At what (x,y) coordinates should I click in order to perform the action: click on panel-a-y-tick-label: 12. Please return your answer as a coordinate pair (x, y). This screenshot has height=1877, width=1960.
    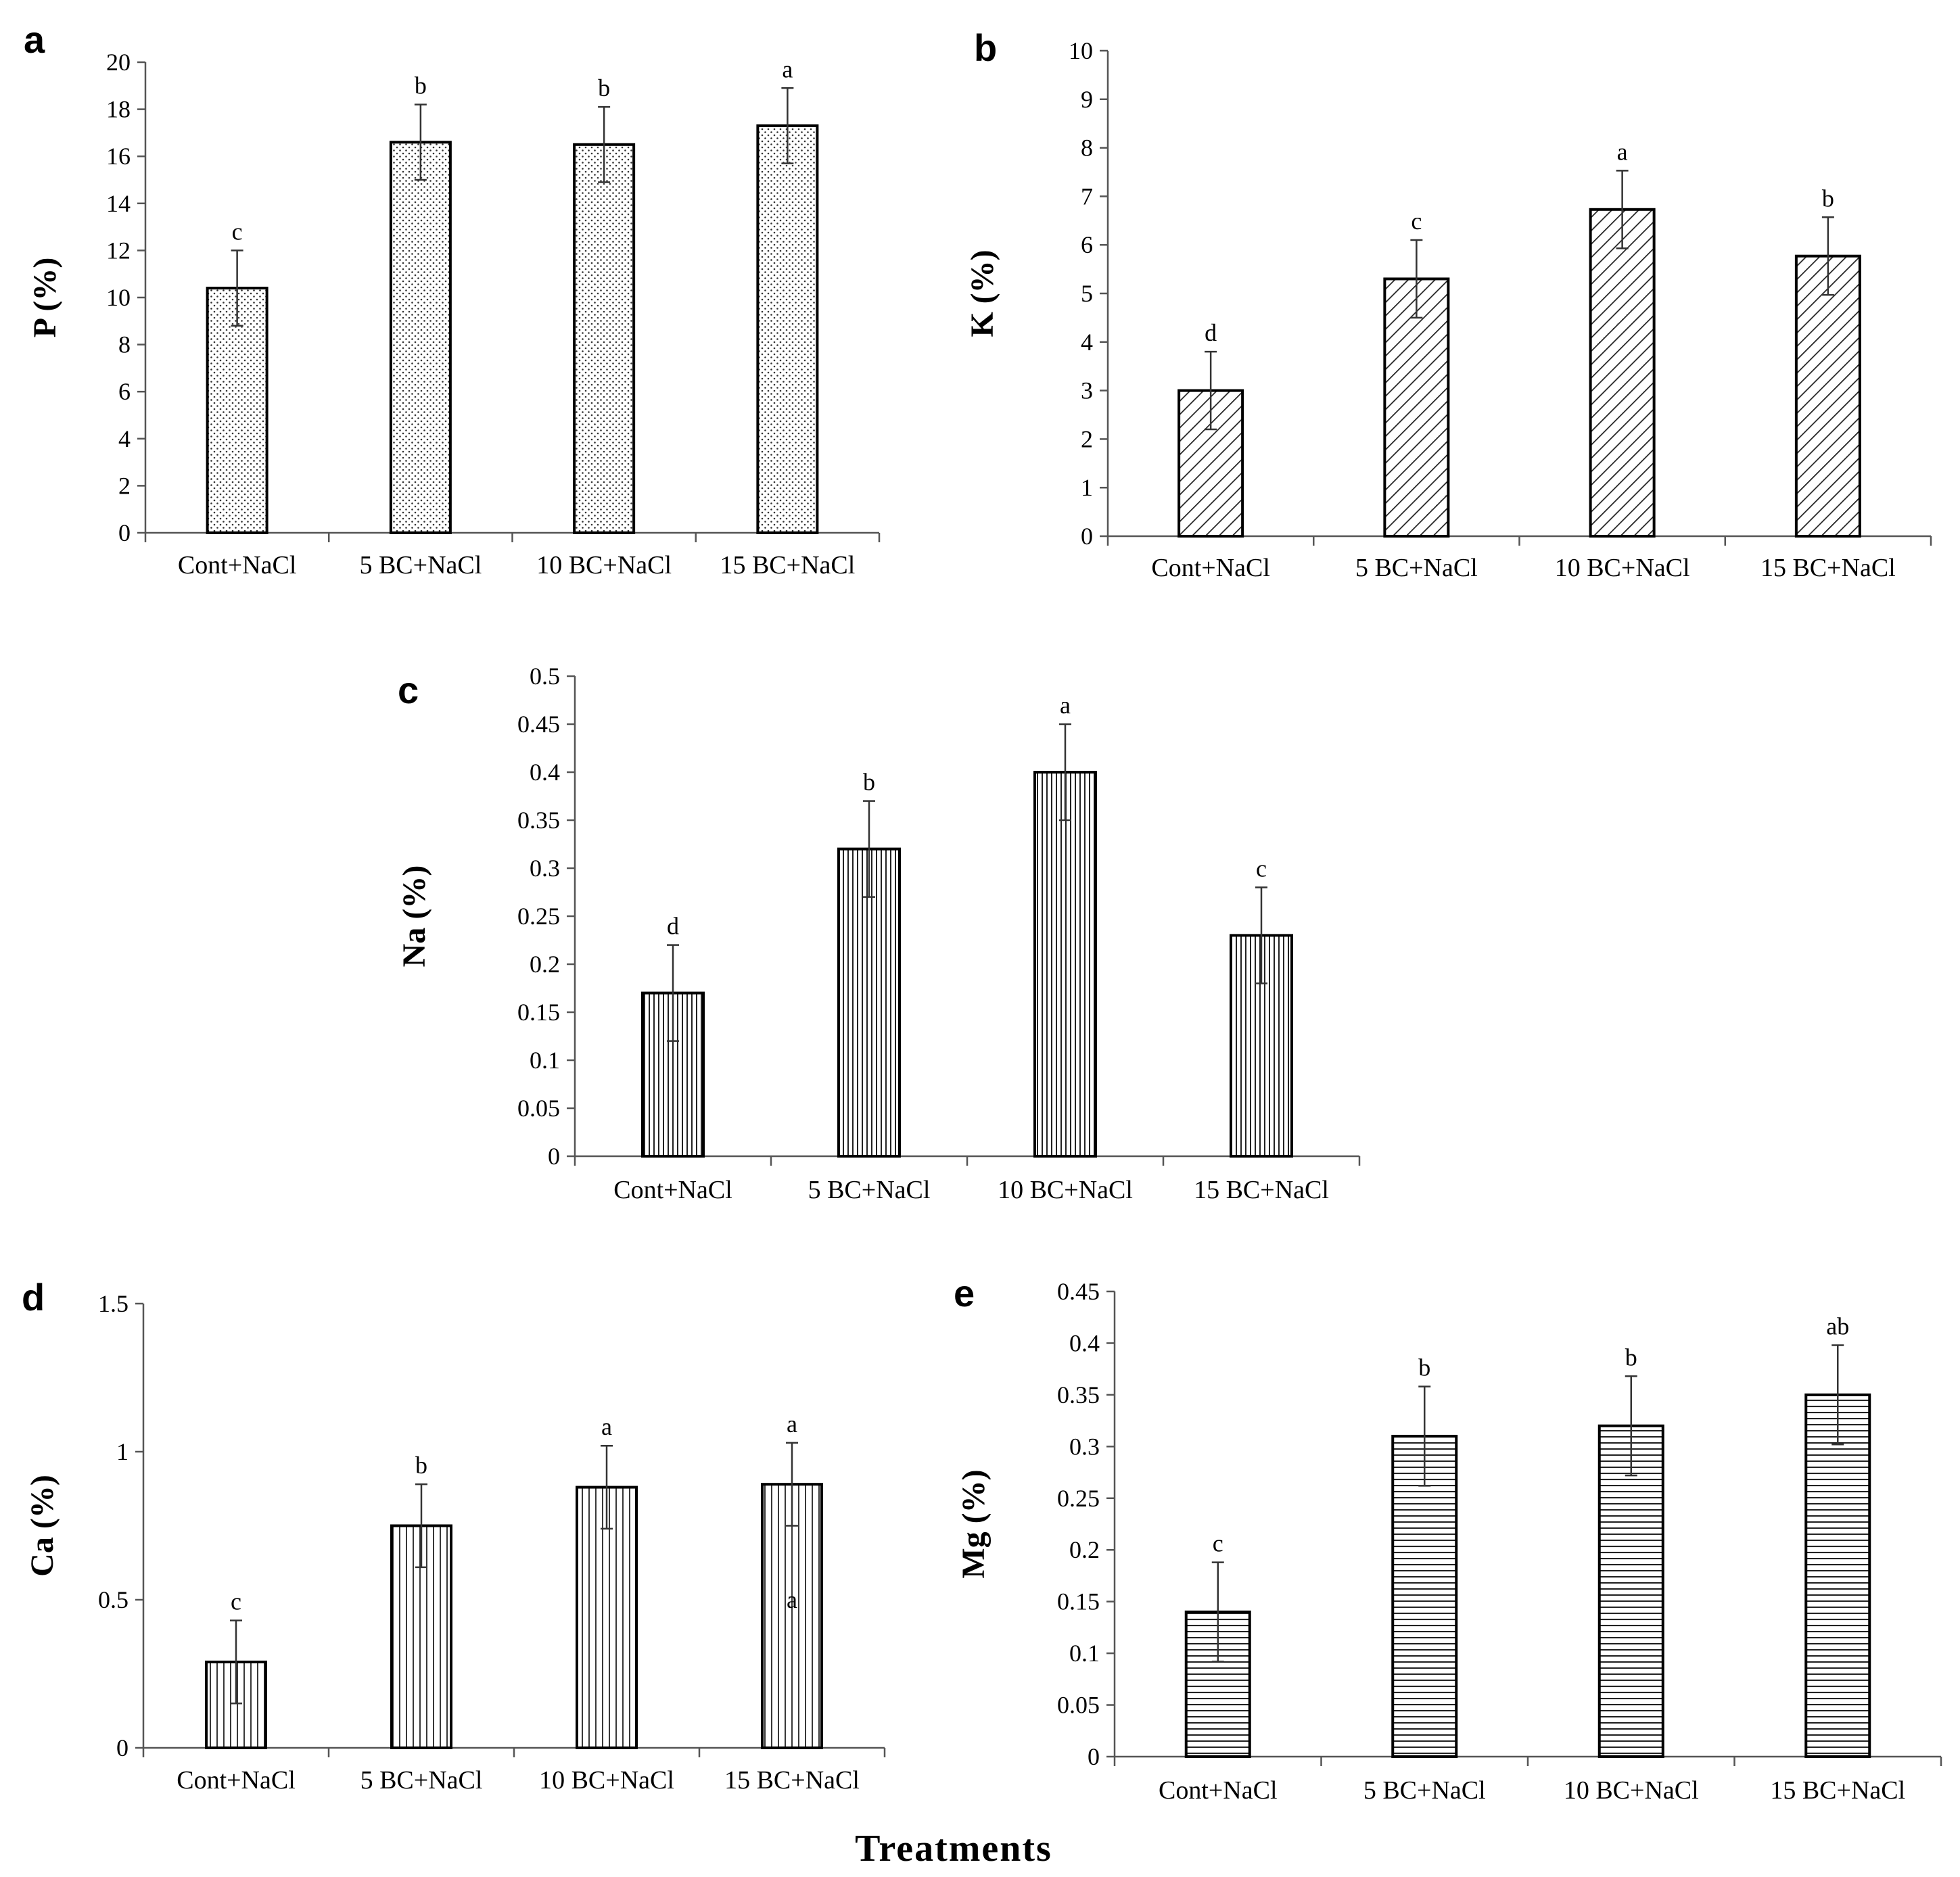
    Looking at the image, I should click on (118, 250).